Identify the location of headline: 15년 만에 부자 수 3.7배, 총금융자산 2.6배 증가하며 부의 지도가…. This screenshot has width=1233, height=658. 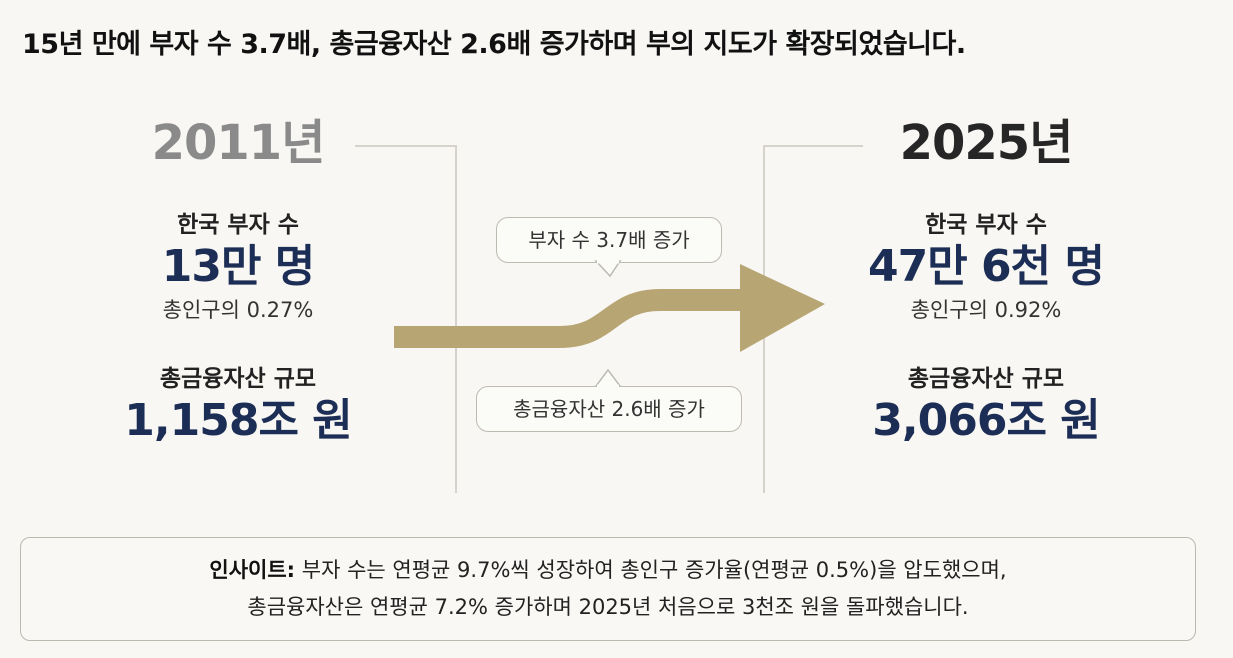
(494, 44).